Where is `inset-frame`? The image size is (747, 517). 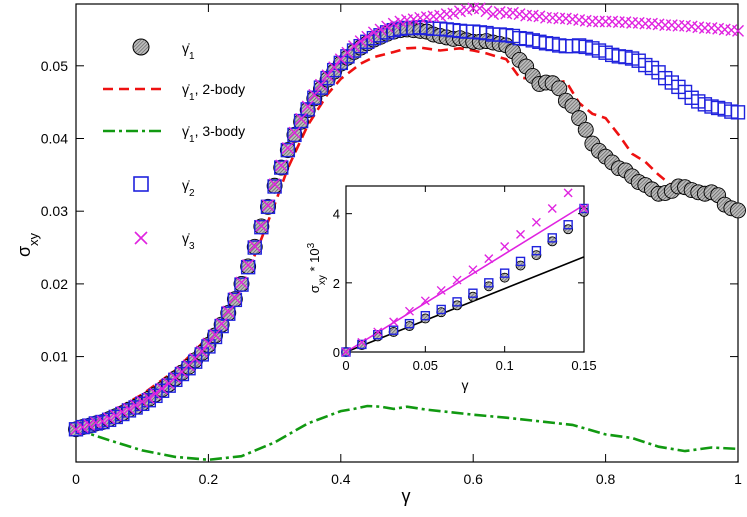 inset-frame is located at coordinates (465, 269).